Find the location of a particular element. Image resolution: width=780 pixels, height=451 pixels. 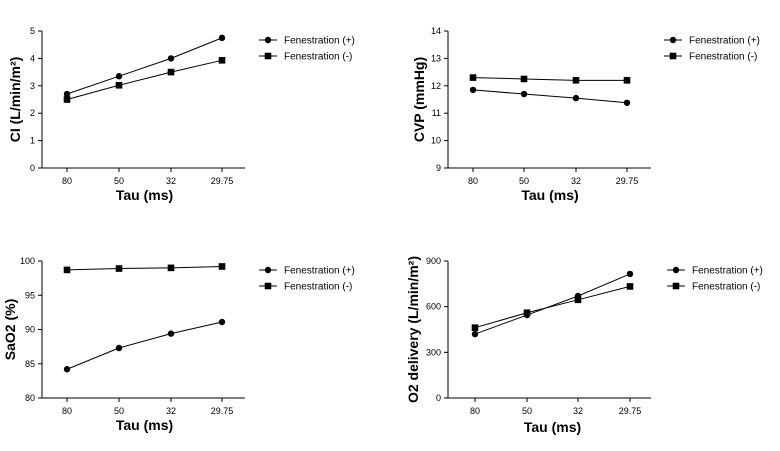

y-tick-label: 300 is located at coordinates (433, 352).